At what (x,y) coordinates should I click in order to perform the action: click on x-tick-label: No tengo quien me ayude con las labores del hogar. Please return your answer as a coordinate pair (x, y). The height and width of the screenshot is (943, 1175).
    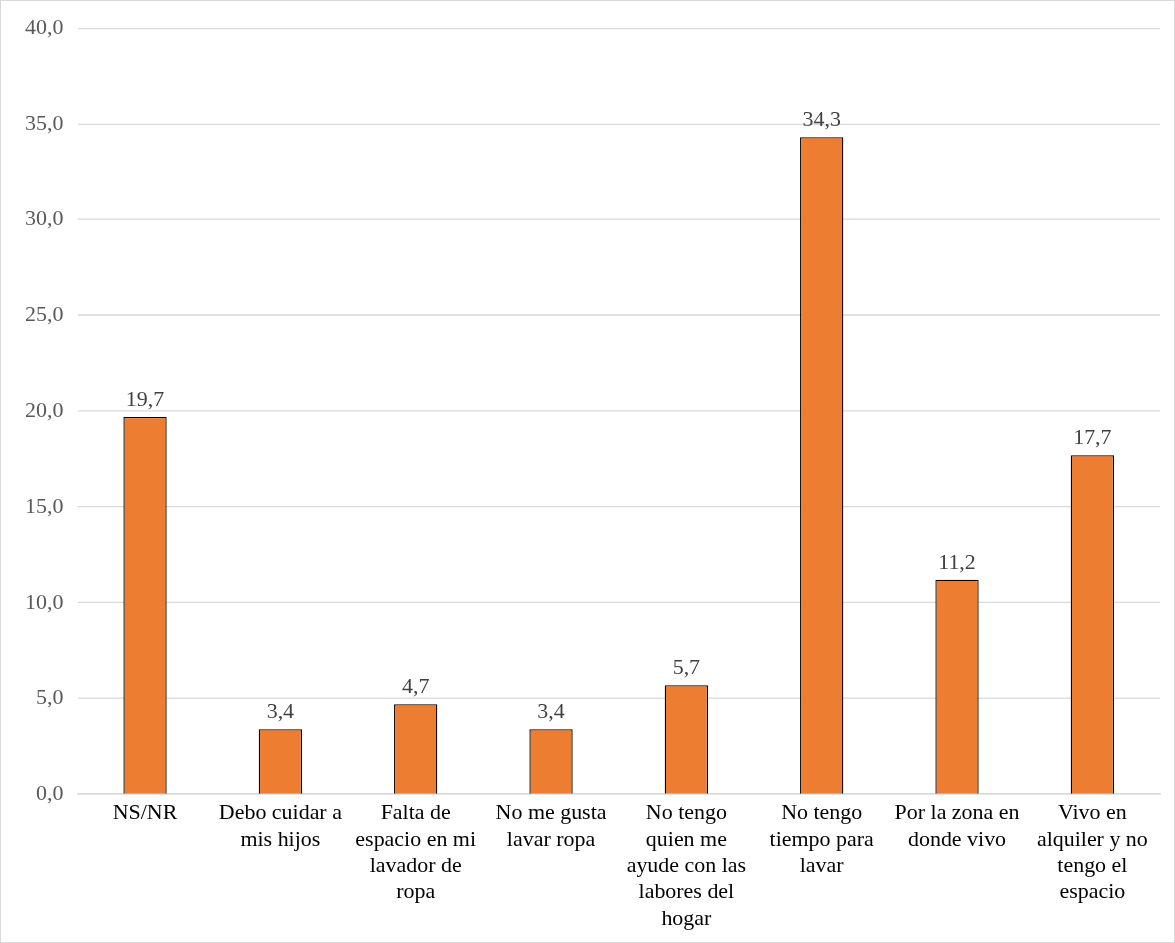
    Looking at the image, I should click on (686, 864).